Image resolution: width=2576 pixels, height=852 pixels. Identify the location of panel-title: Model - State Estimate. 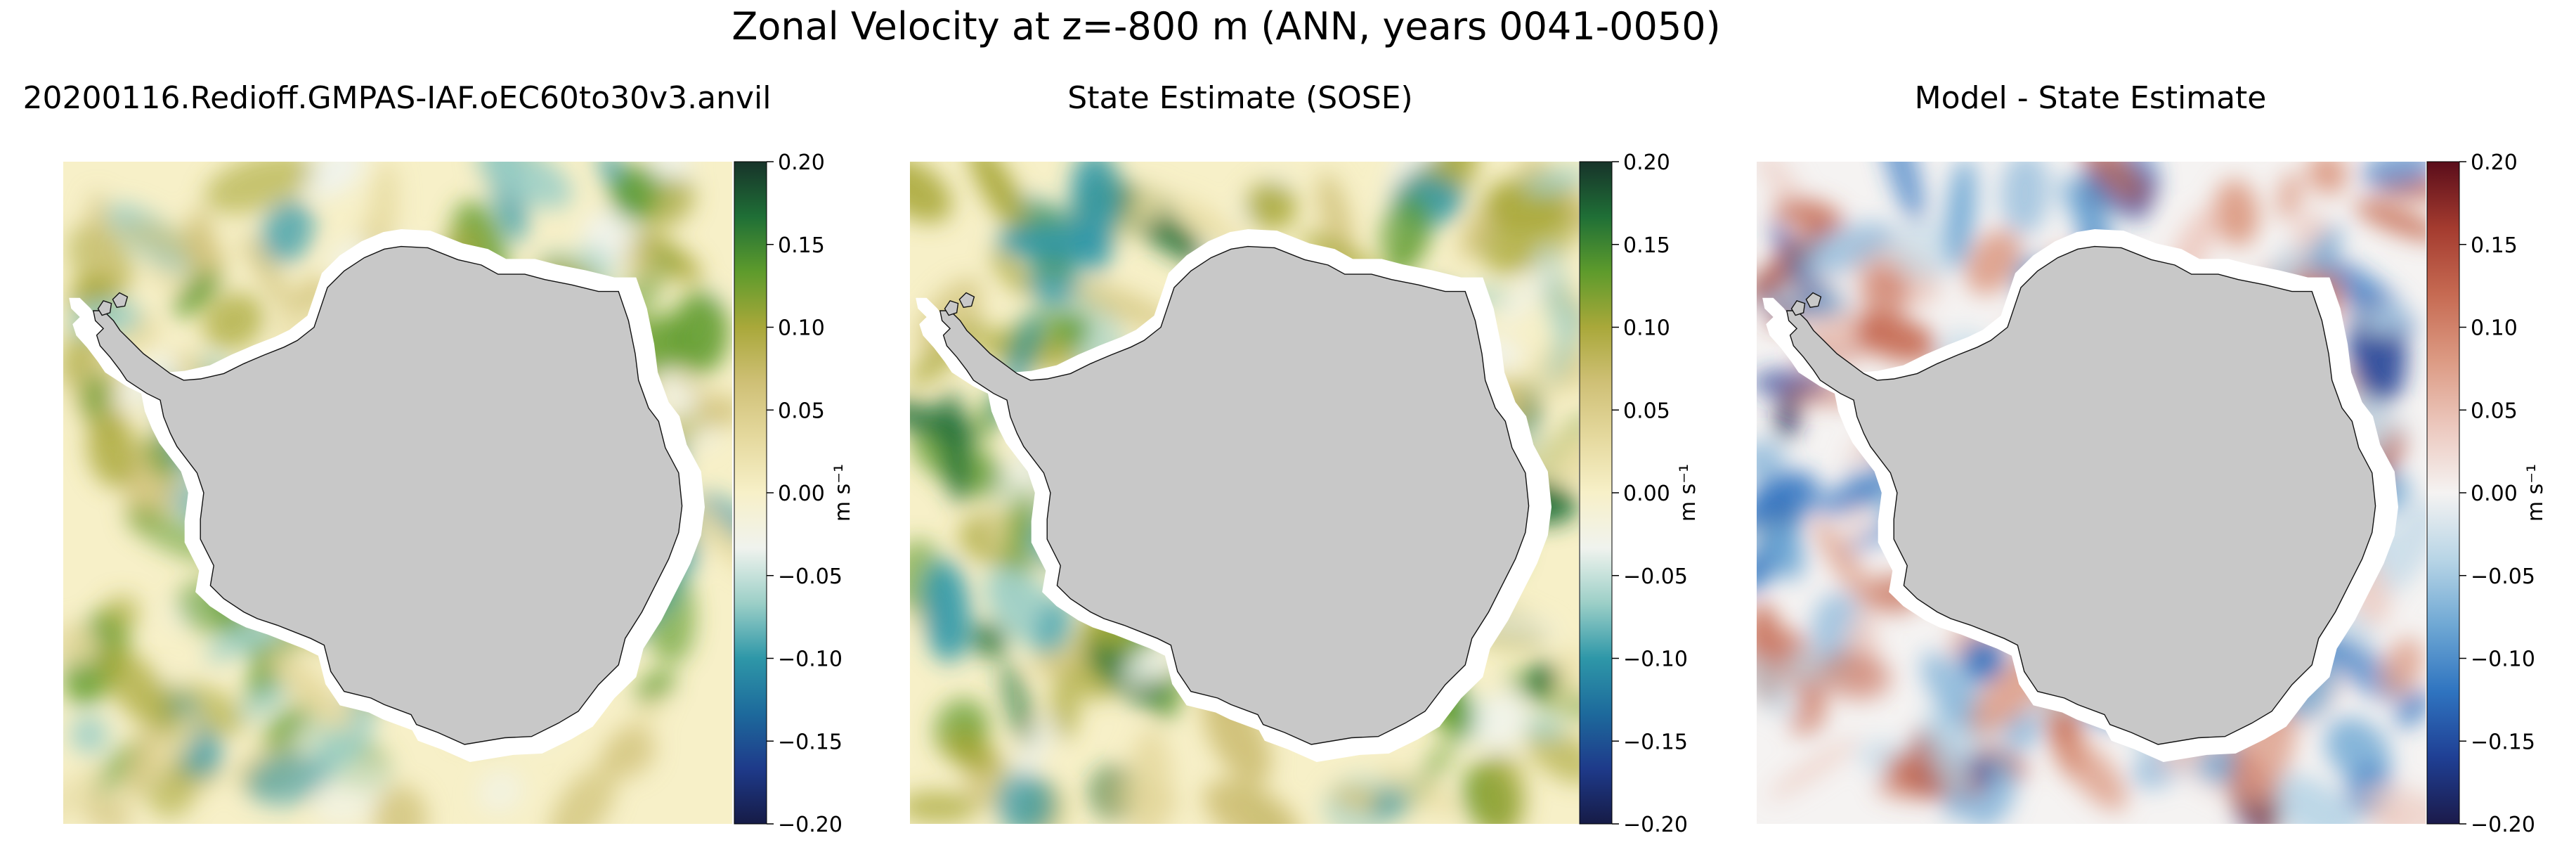
(2091, 98).